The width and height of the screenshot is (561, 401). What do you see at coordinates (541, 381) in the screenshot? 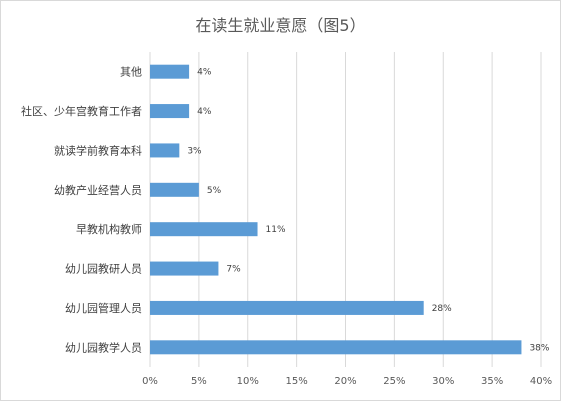
I see `x-tick-label: 40%` at bounding box center [541, 381].